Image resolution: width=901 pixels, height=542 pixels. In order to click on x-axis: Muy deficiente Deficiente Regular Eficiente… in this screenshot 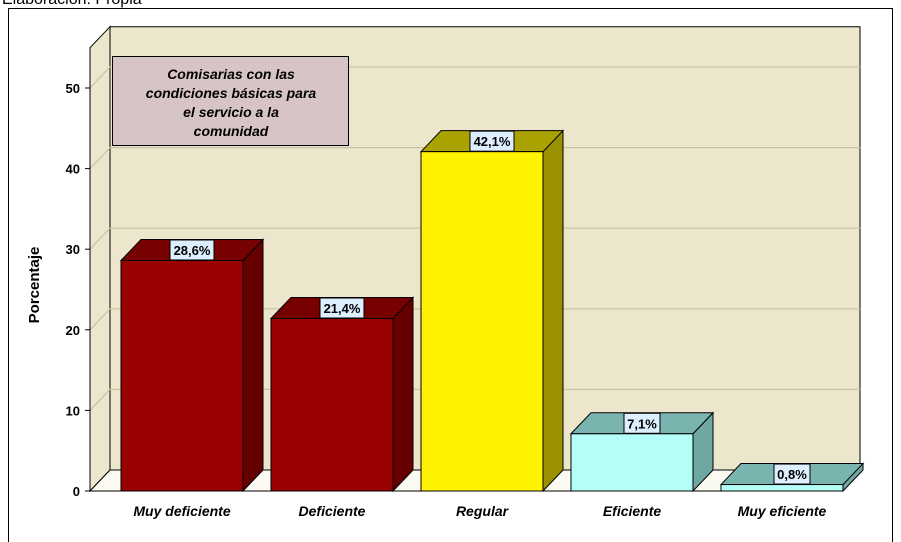, I will do `click(479, 511)`.